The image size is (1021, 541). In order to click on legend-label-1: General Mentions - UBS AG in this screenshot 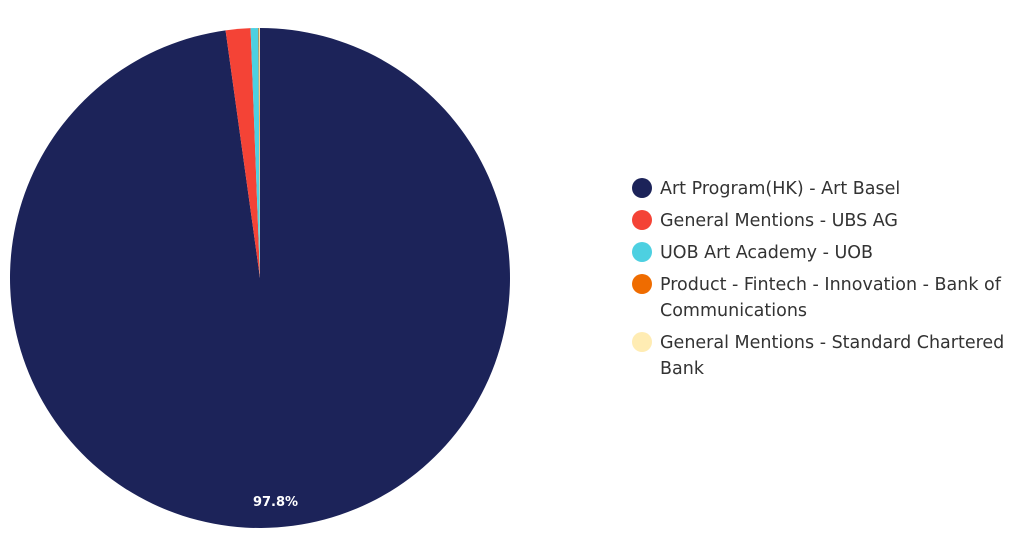, I will do `click(779, 221)`.